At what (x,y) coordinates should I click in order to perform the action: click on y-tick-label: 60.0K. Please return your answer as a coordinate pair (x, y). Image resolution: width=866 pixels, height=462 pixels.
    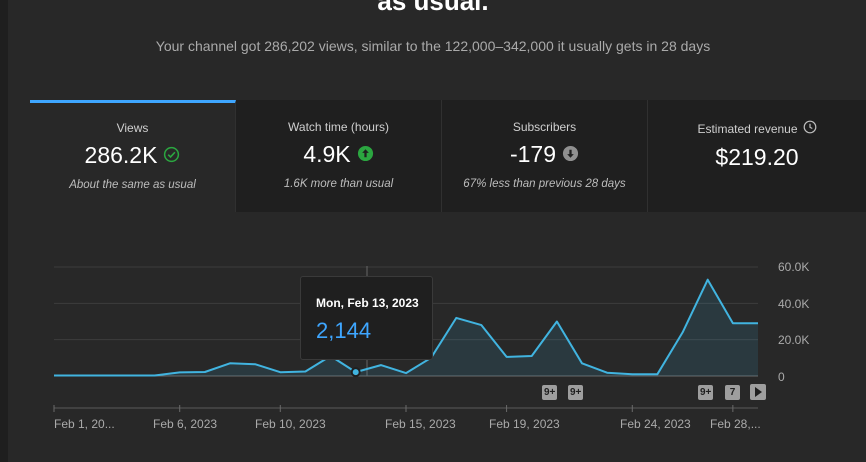
    Looking at the image, I should click on (794, 267).